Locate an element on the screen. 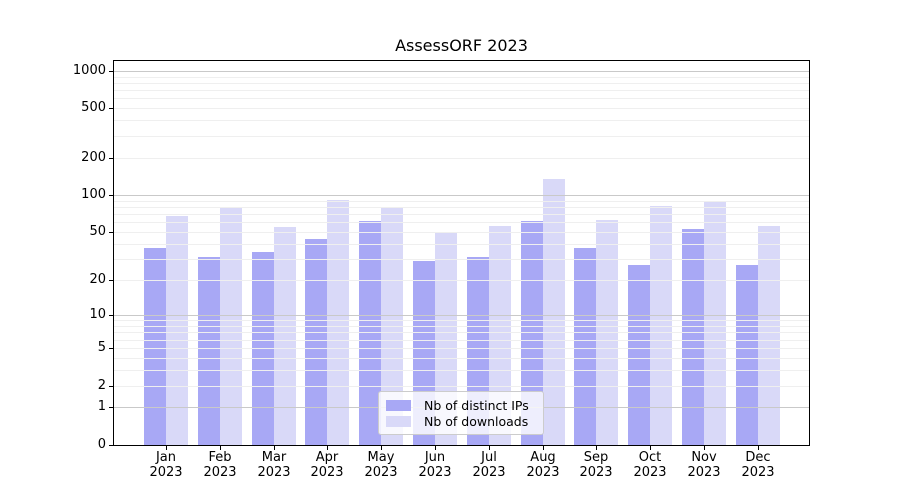 The width and height of the screenshot is (900, 500). legend-item: Nb of downloads is located at coordinates (460, 421).